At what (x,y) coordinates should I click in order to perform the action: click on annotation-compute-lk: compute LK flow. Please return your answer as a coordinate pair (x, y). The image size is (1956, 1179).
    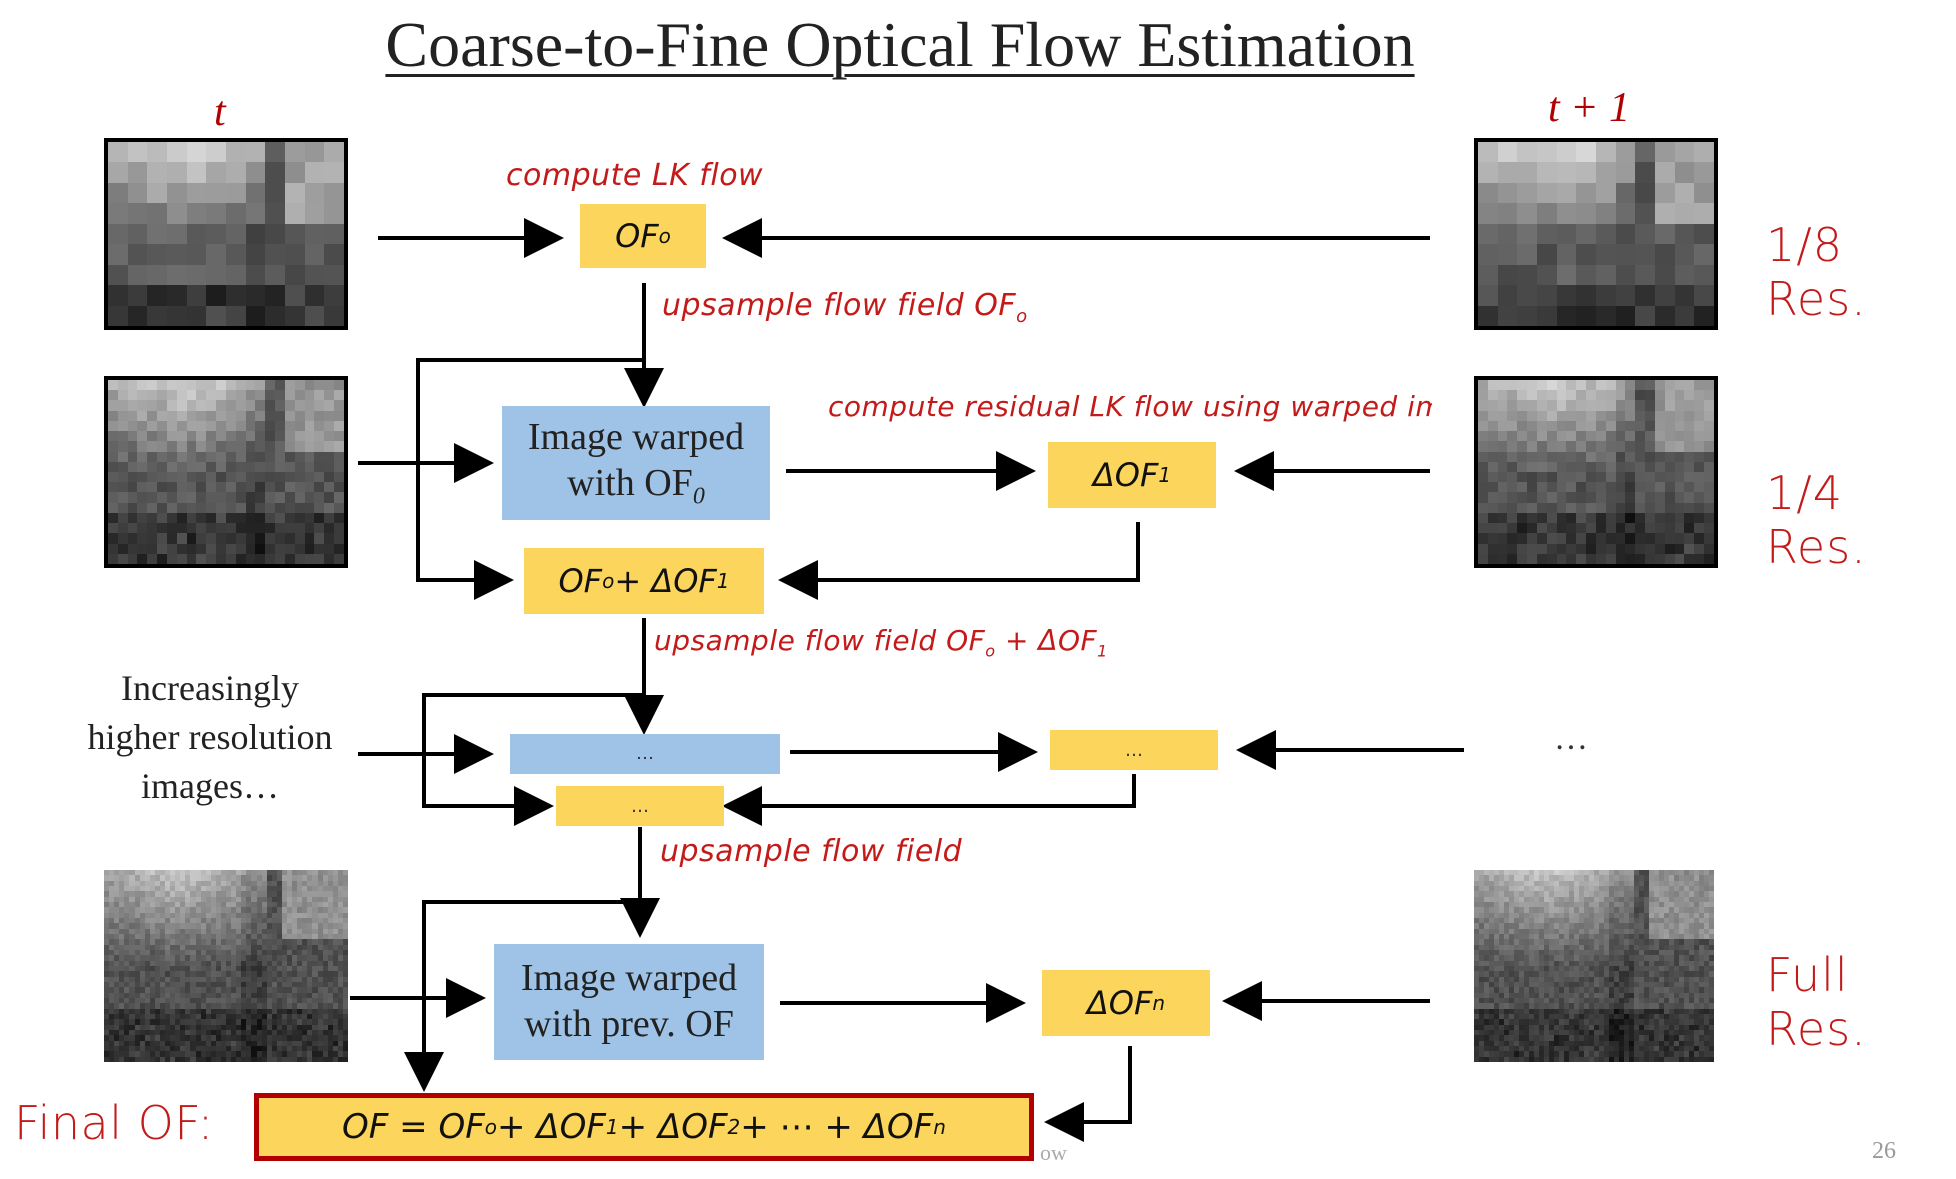
    Looking at the image, I should click on (635, 175).